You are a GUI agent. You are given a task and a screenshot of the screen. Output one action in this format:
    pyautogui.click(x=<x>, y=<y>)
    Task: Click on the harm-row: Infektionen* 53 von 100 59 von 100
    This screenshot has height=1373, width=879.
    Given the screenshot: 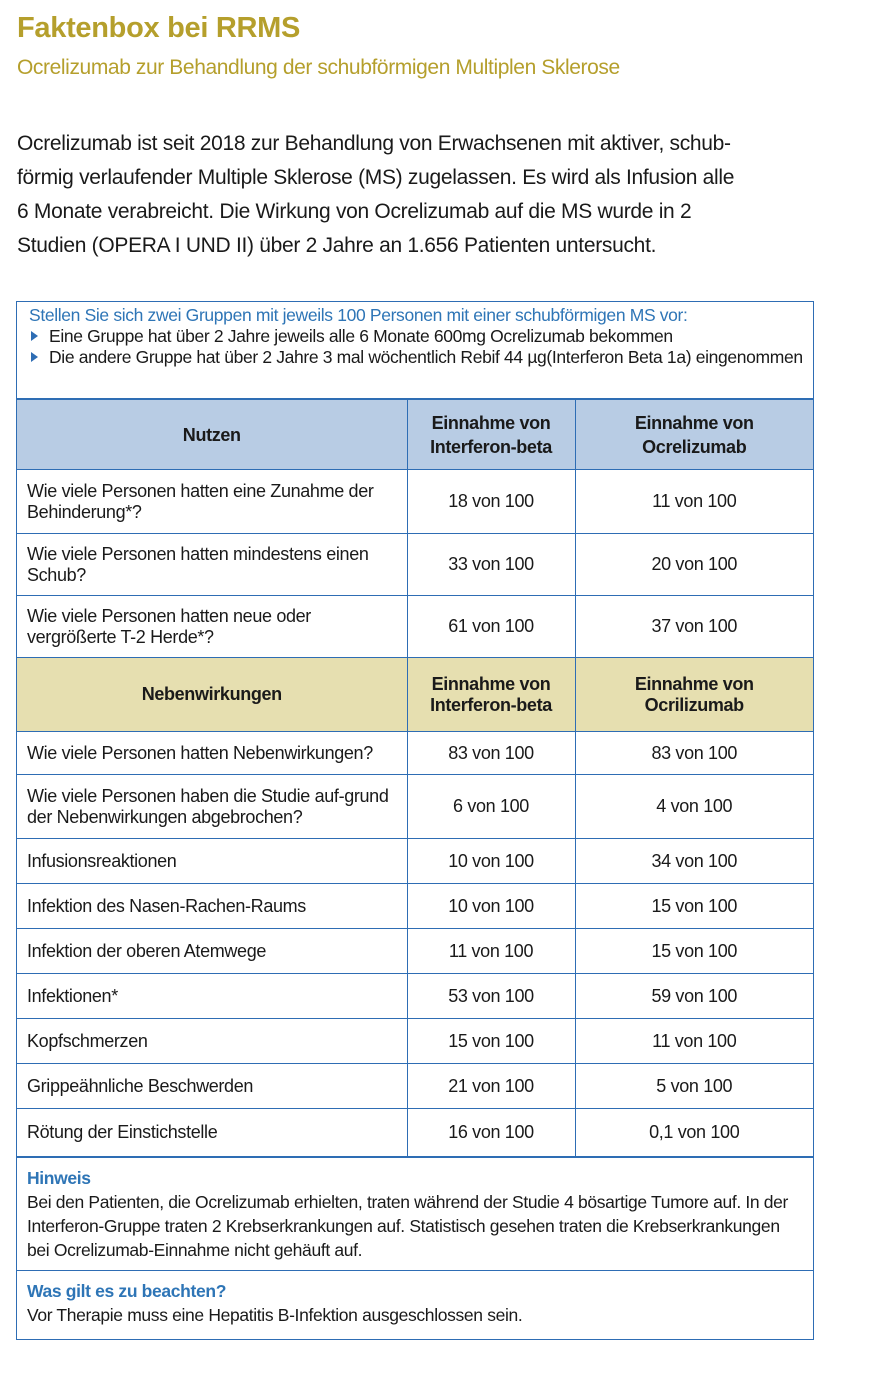 What is the action you would take?
    pyautogui.click(x=415, y=996)
    